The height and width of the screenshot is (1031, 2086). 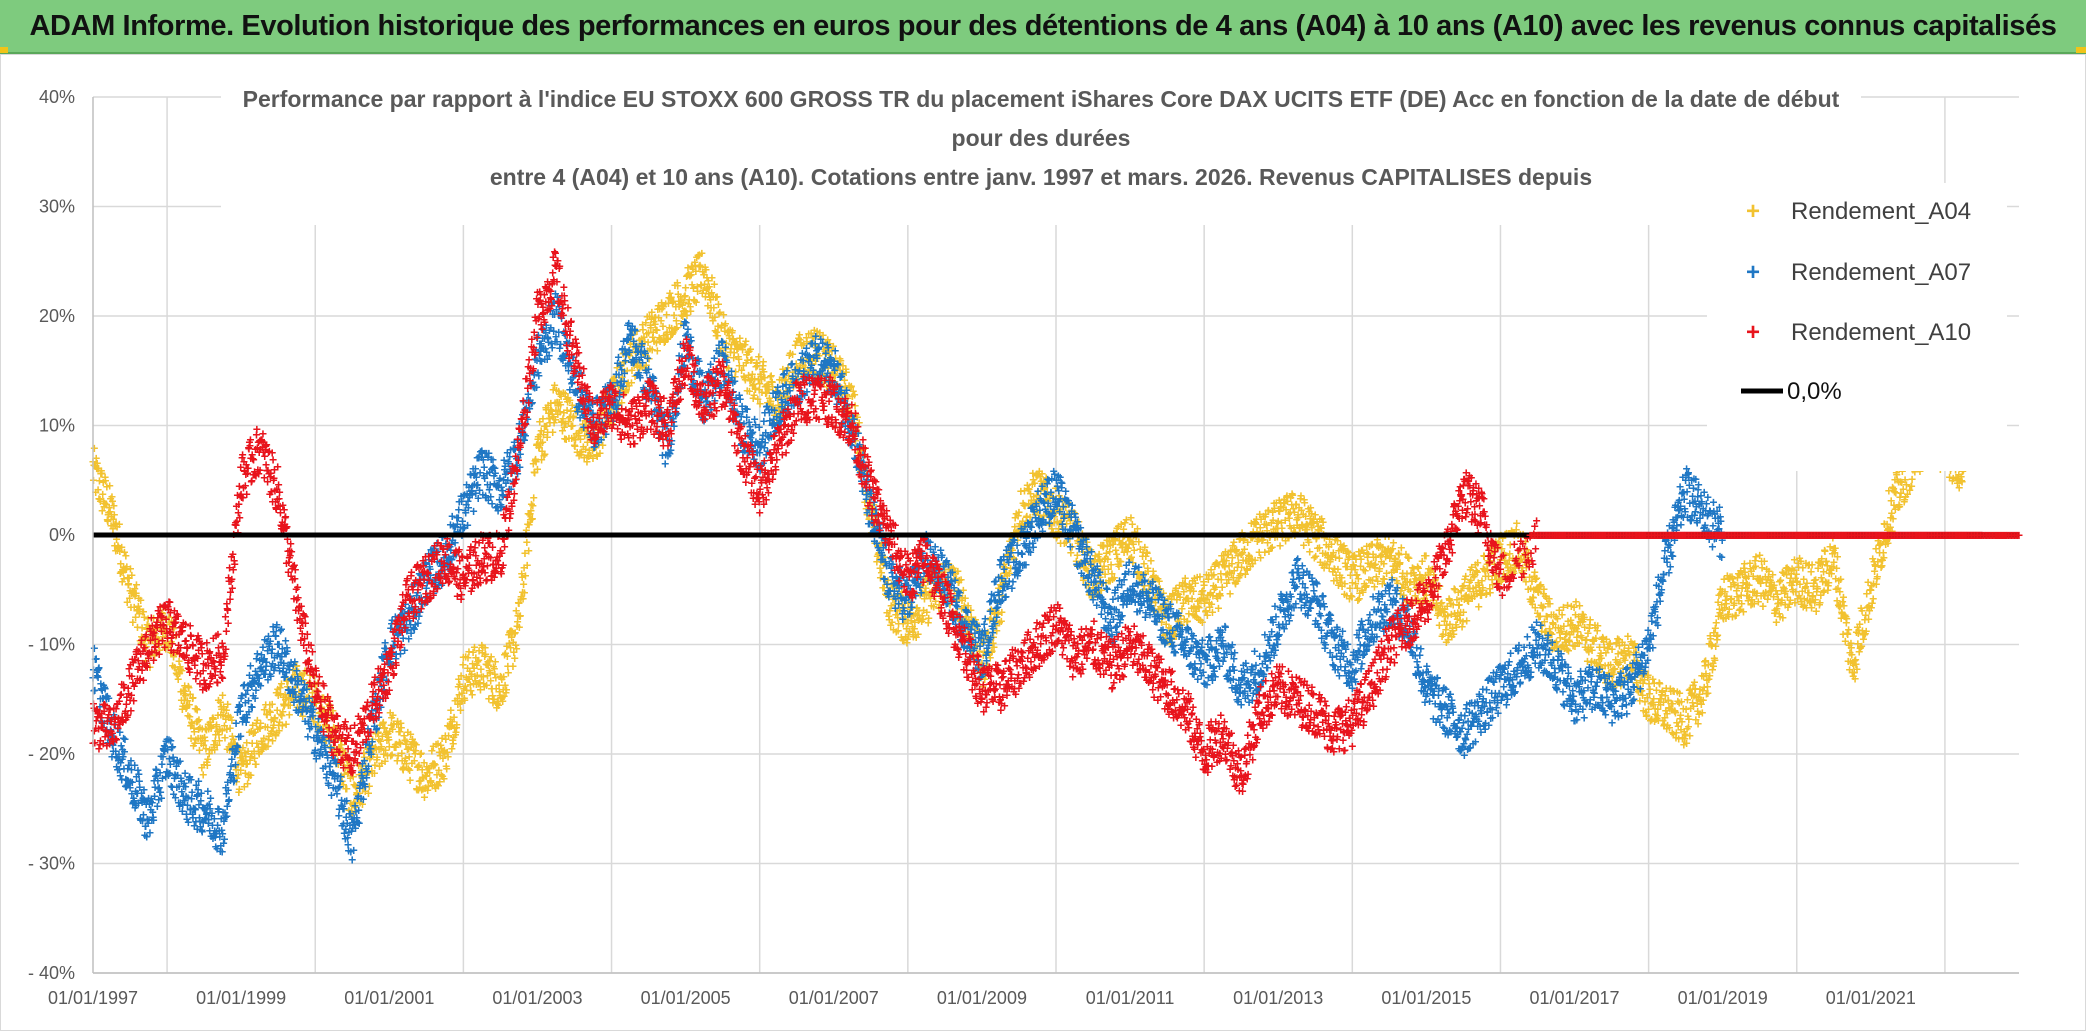 I want to click on corner-accent-right, so click(x=2081, y=50).